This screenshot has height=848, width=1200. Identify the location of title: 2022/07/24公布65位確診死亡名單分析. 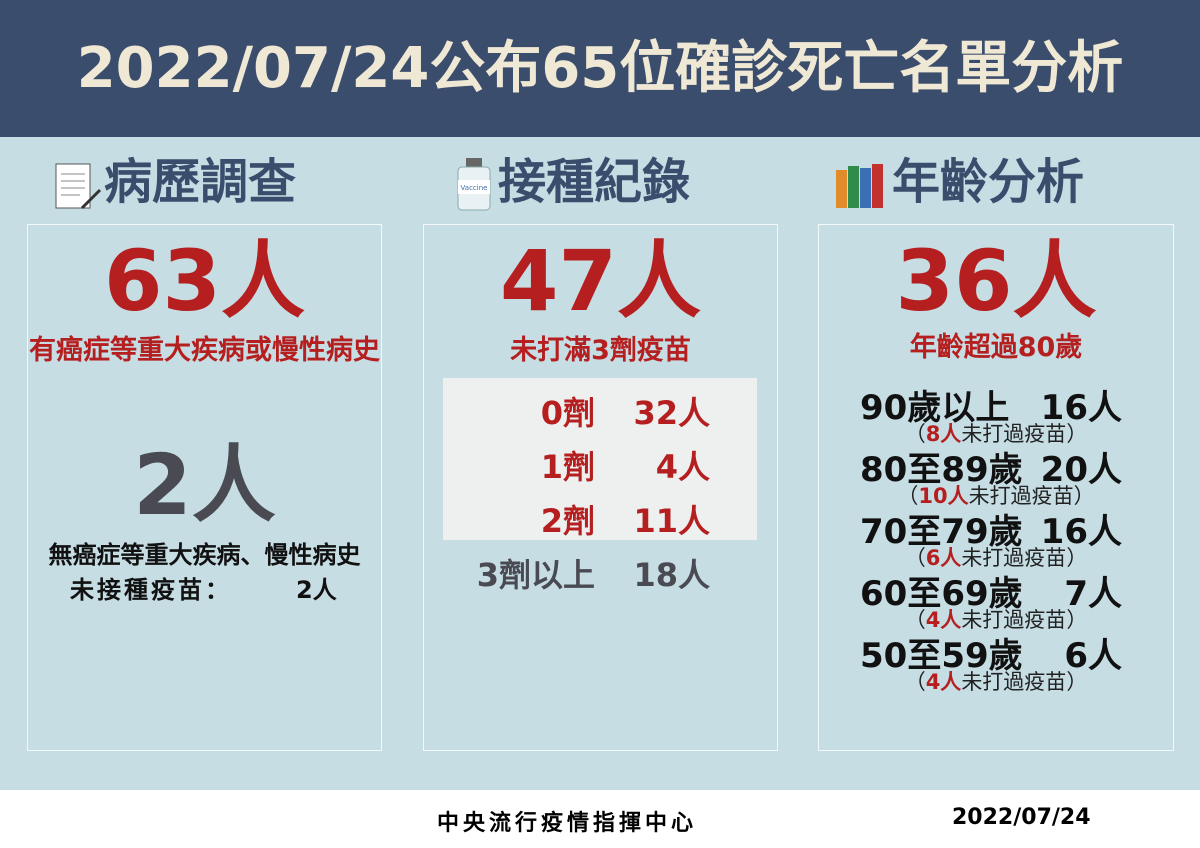
(600, 68).